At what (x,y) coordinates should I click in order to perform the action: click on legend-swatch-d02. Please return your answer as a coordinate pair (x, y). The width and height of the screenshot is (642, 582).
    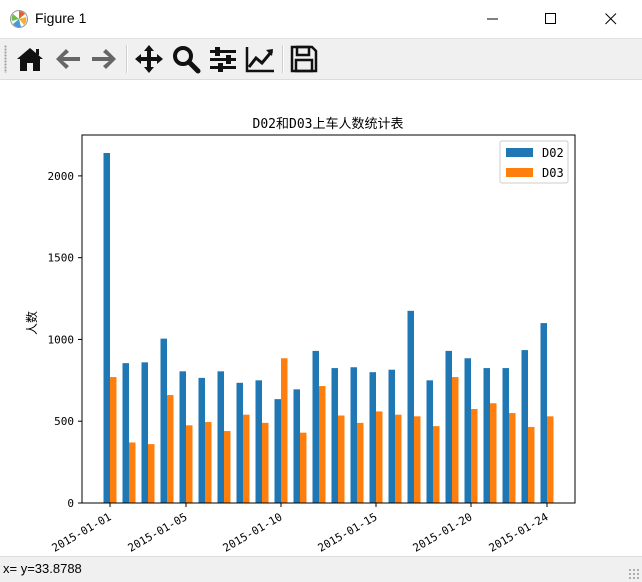
    Looking at the image, I should click on (519, 152).